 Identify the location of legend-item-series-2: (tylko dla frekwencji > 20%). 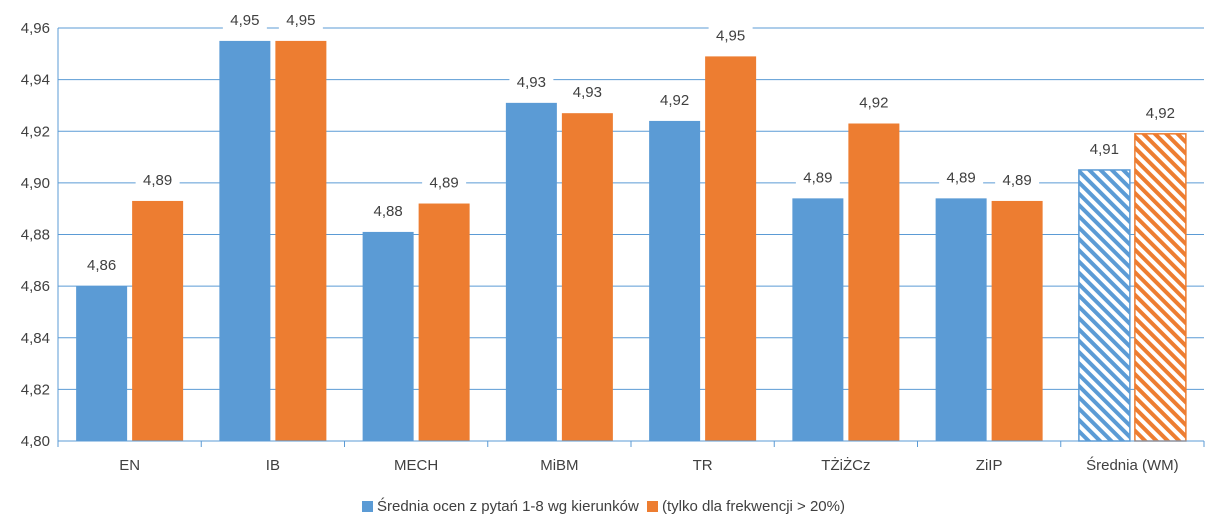
(745, 506).